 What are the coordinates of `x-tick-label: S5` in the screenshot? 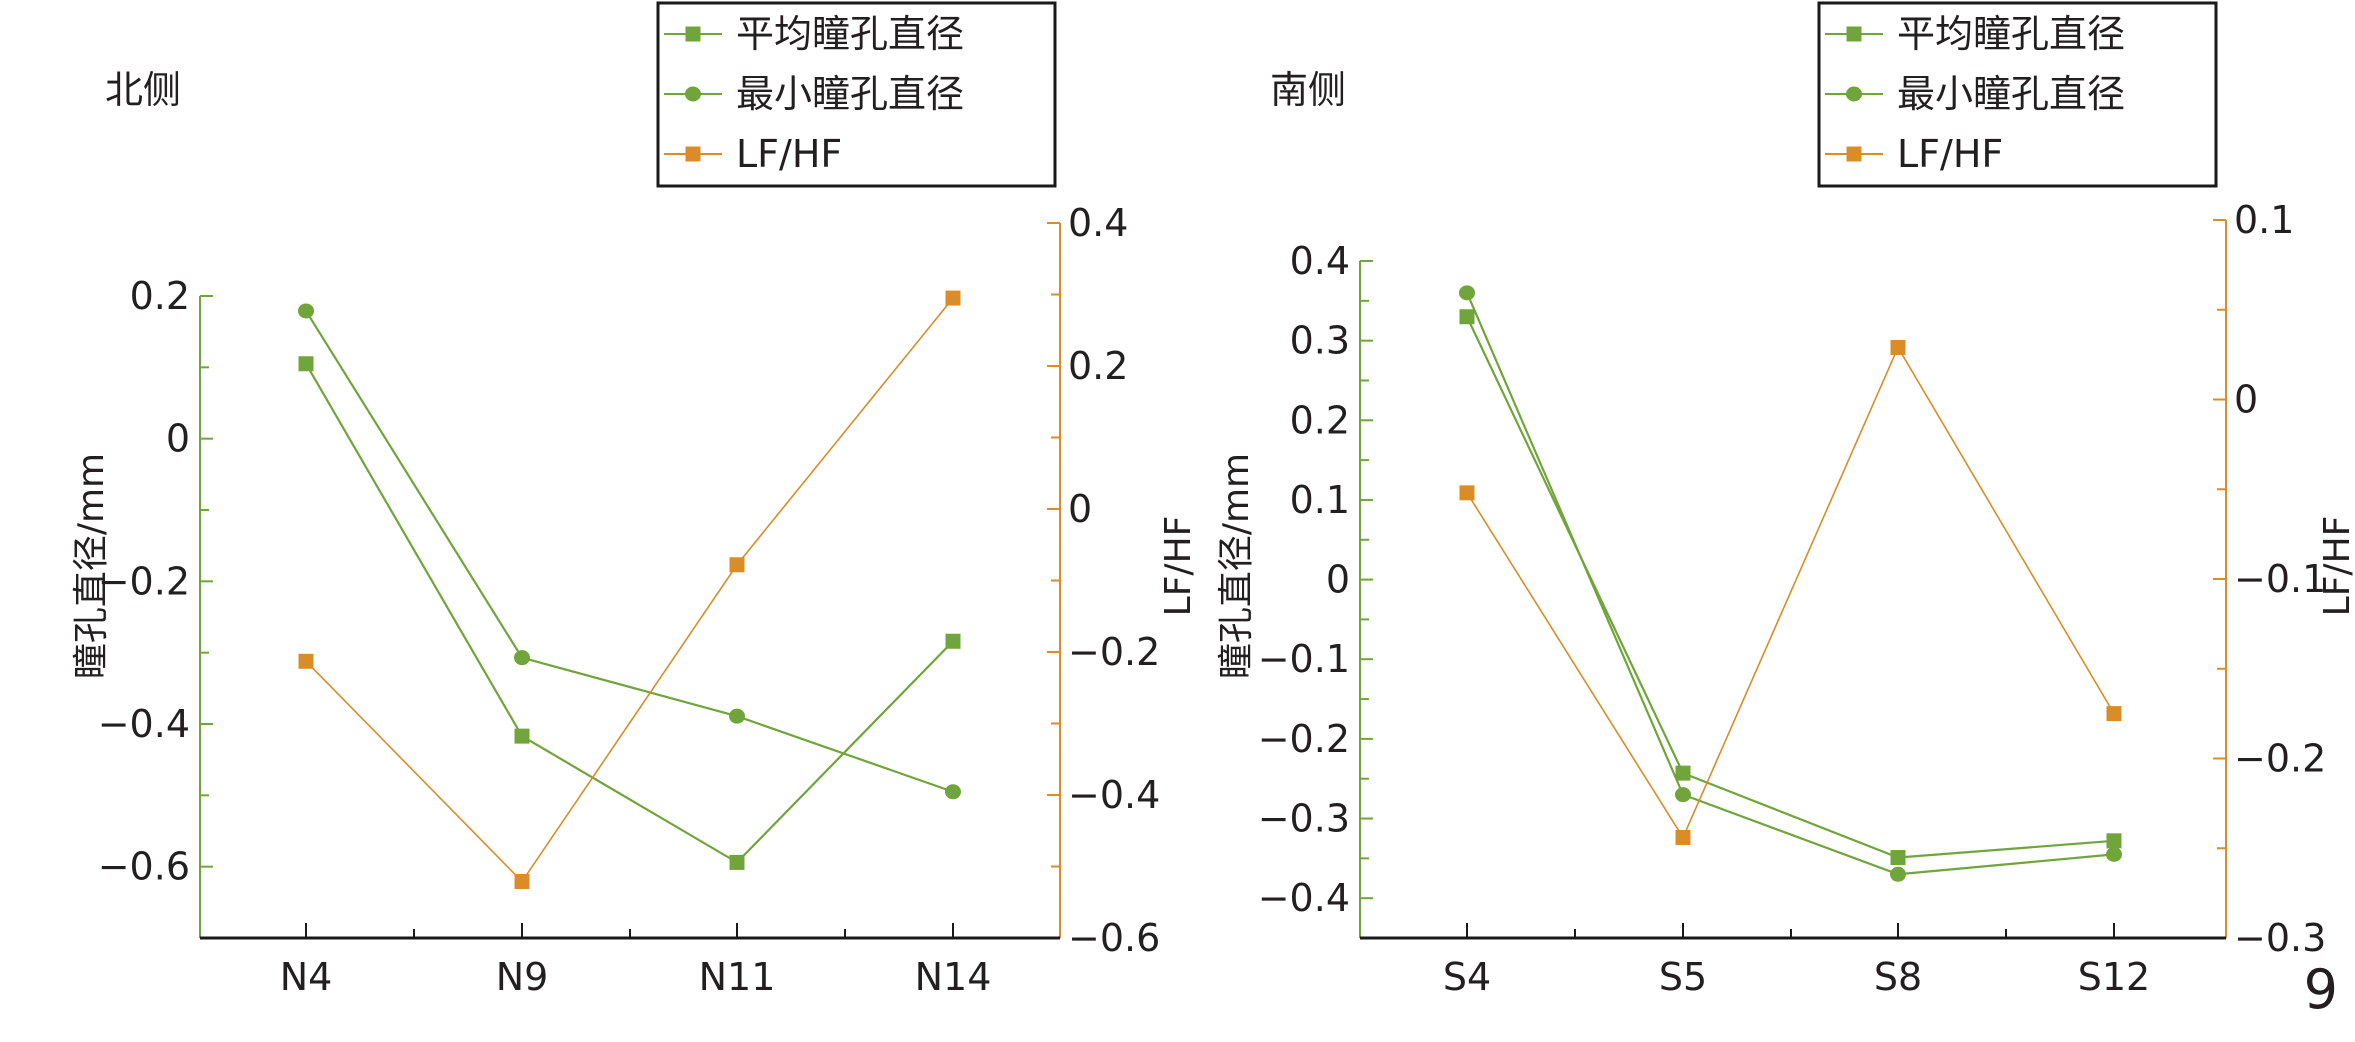 It's located at (1683, 977).